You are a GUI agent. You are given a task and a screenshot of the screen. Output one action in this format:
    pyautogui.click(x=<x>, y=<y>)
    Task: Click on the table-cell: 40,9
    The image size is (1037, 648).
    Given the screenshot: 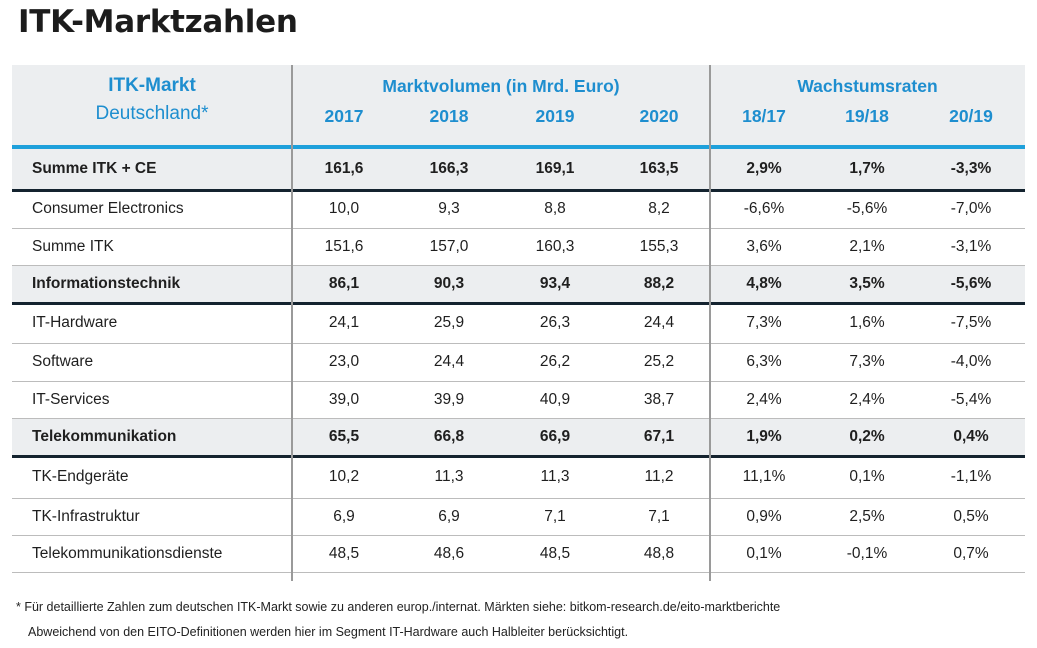 What is the action you would take?
    pyautogui.click(x=555, y=399)
    